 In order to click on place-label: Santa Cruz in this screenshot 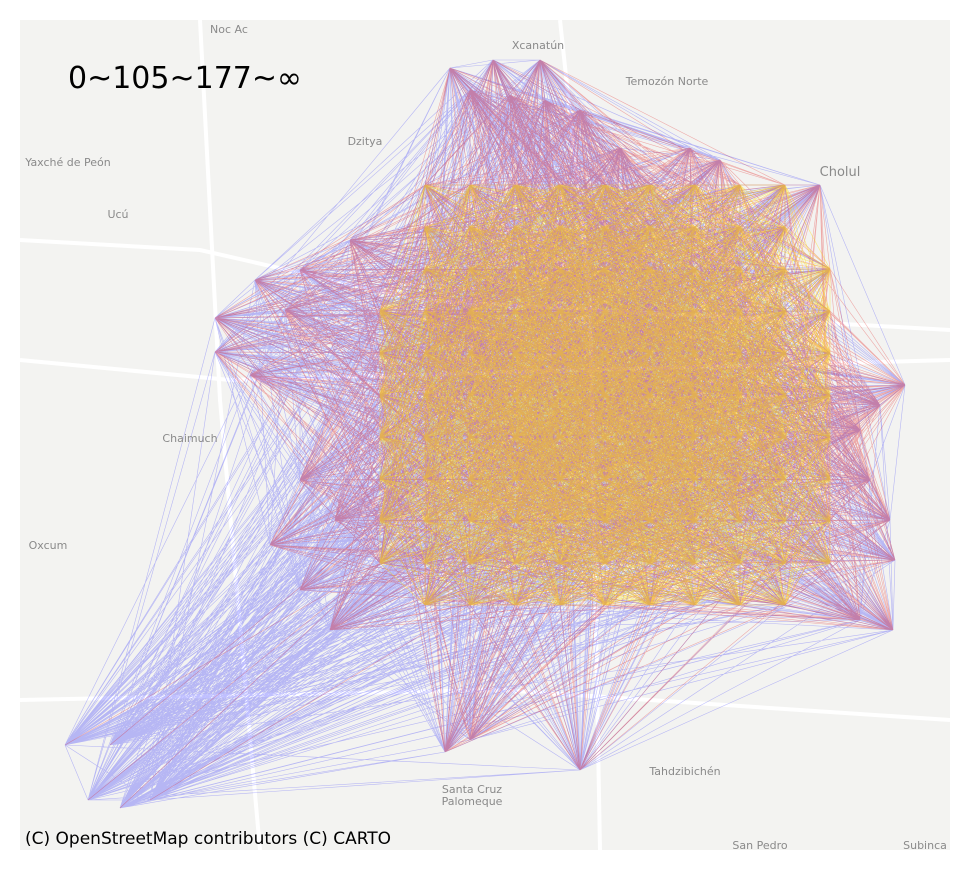, I will do `click(472, 789)`.